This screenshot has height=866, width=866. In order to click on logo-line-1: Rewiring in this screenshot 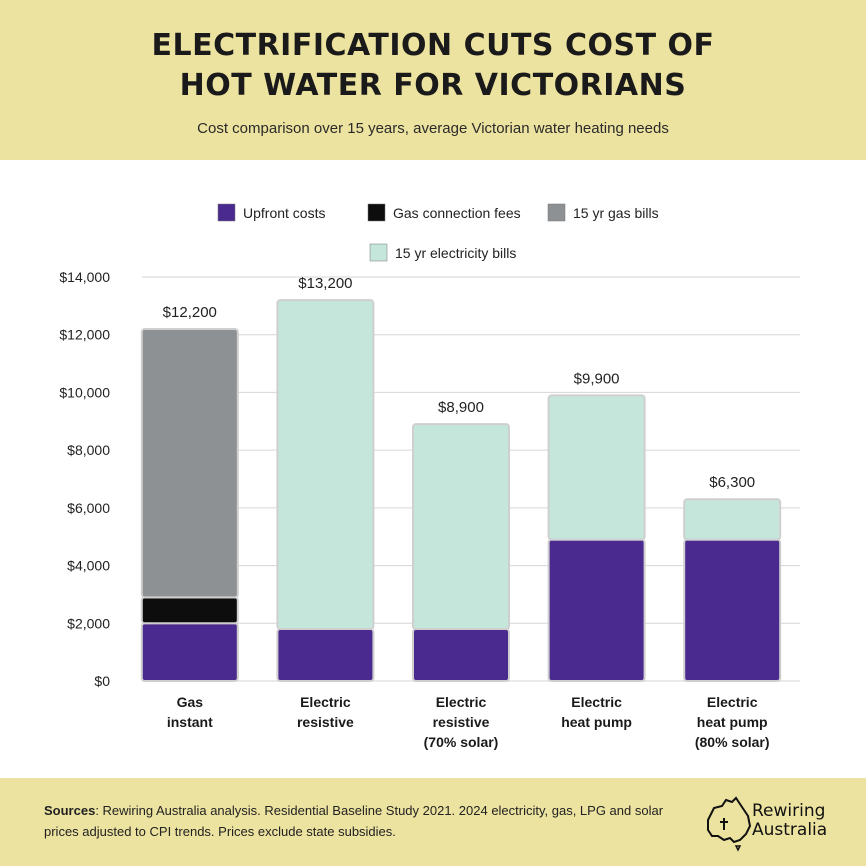, I will do `click(789, 811)`.